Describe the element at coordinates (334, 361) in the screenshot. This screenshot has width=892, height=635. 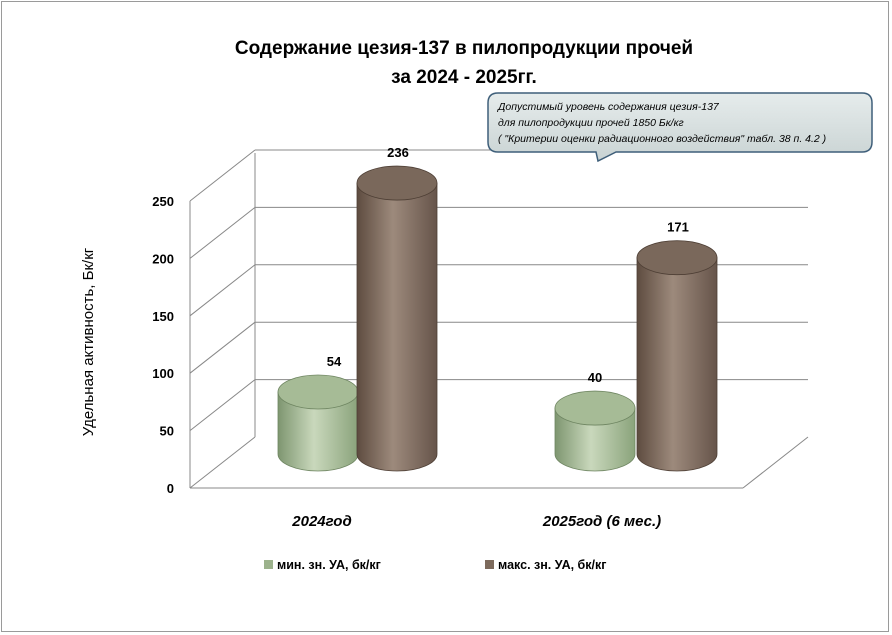
I see `data-label-min-0: 54` at that location.